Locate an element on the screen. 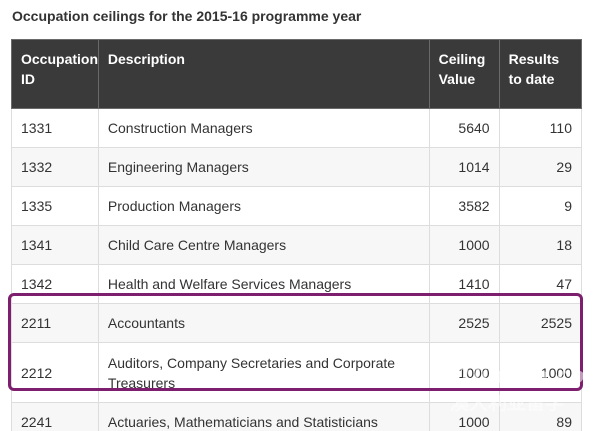  cell-occupation-id: 1332 is located at coordinates (55, 167).